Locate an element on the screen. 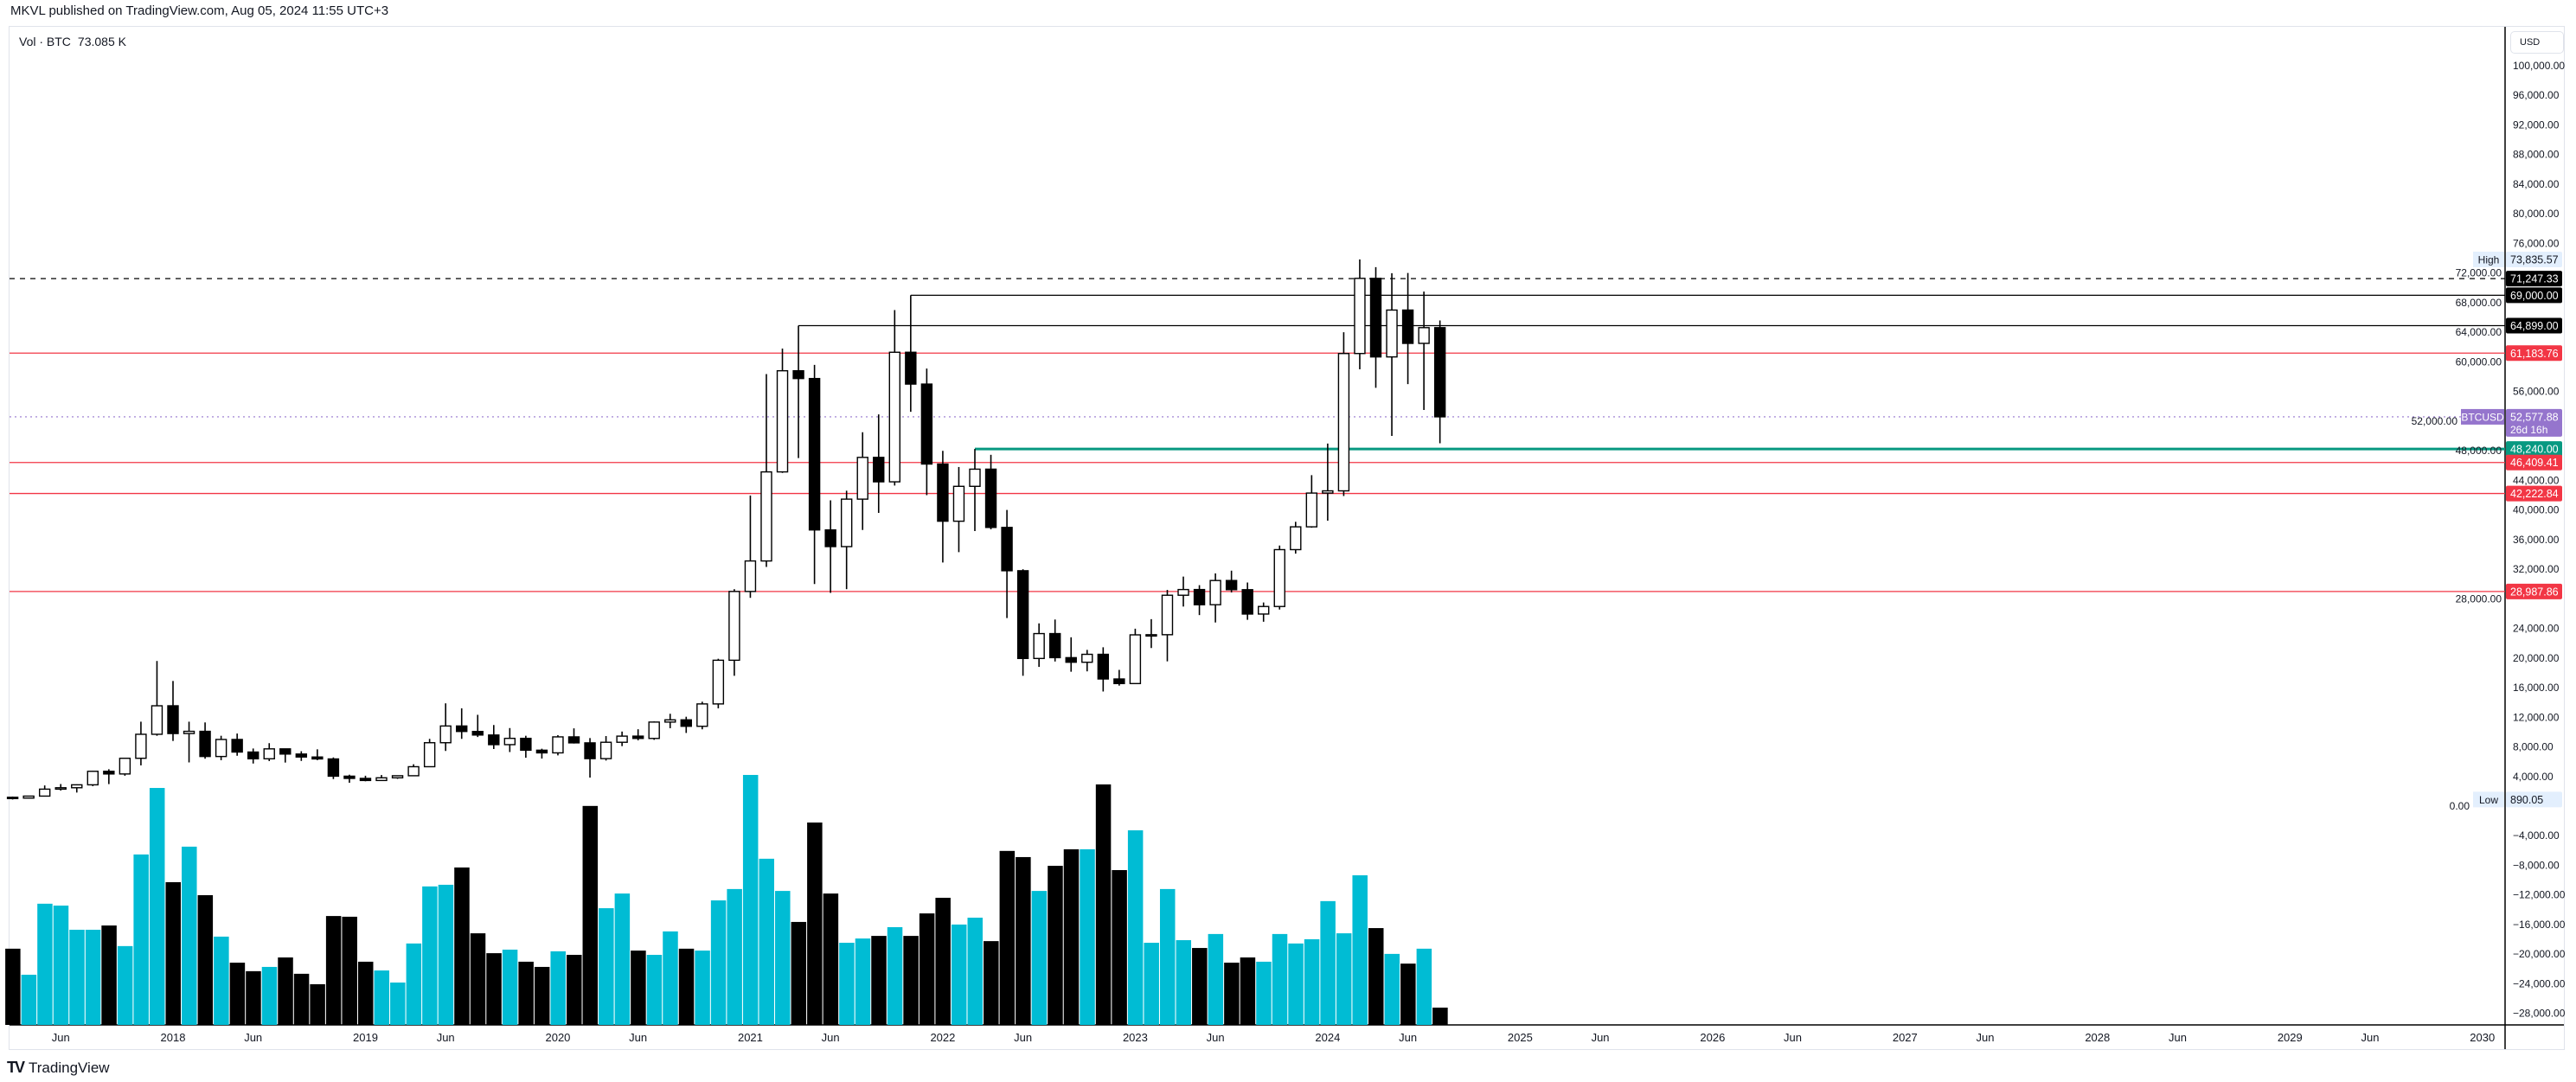  currency-button: USD is located at coordinates (2537, 42).